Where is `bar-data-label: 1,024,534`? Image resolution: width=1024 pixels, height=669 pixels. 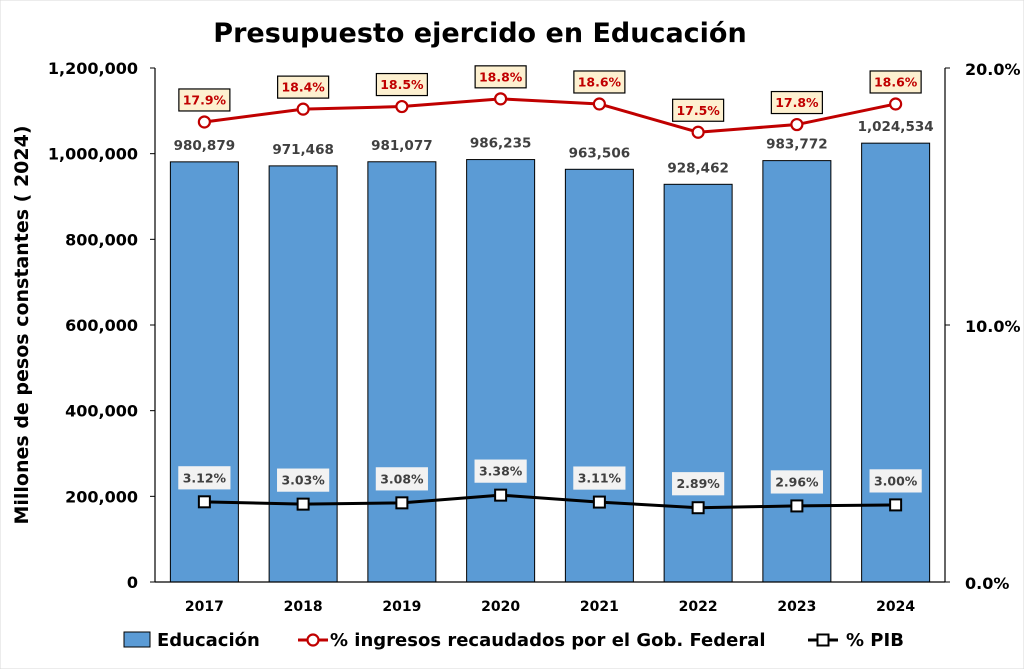 bar-data-label: 1,024,534 is located at coordinates (896, 127).